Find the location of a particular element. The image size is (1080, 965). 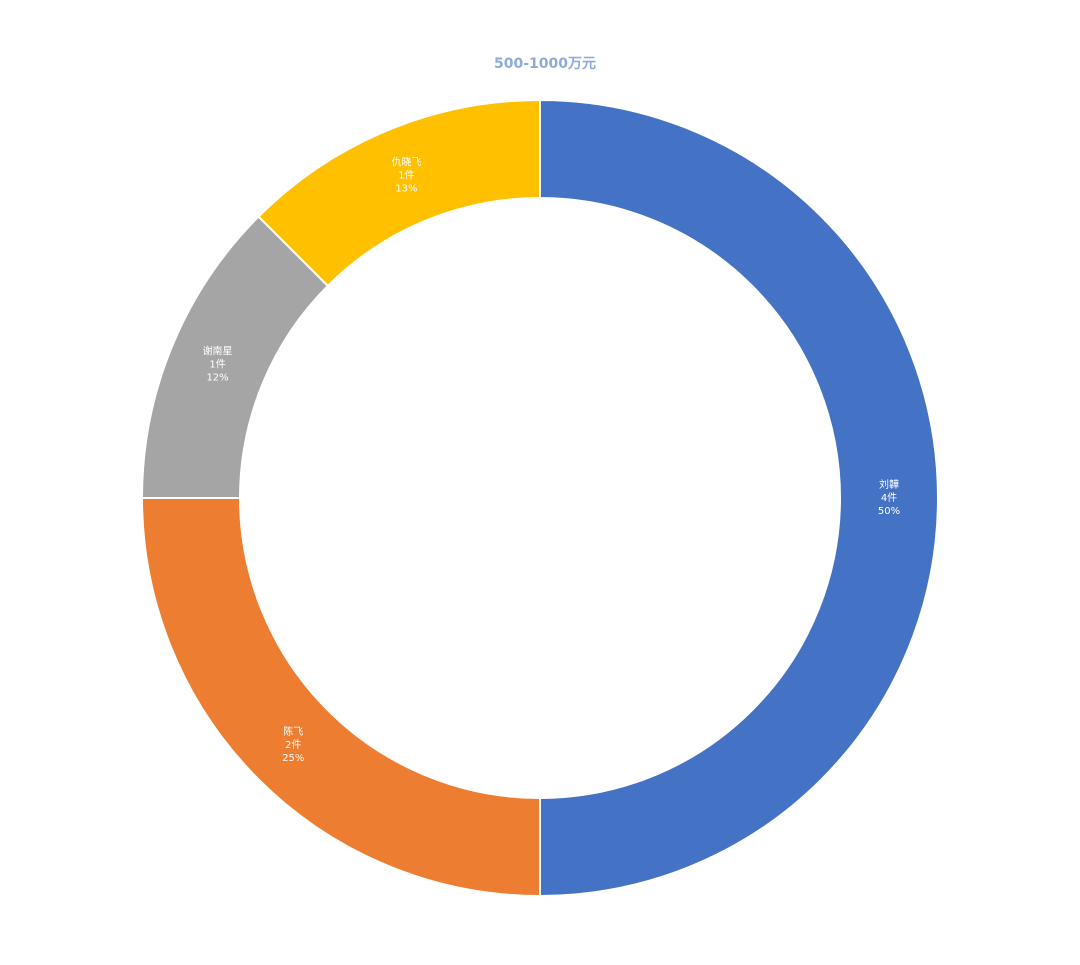

slice-name: 谢南星 is located at coordinates (218, 350).